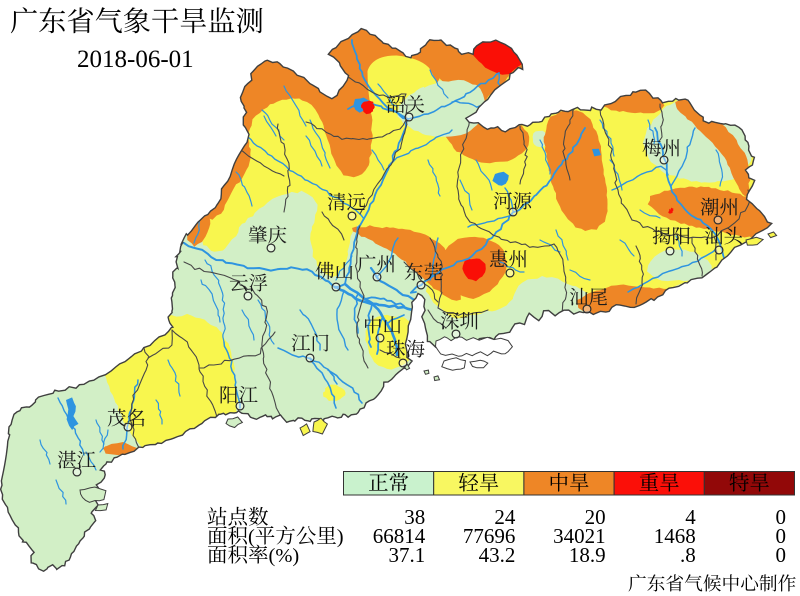  Describe the element at coordinates (135, 59) in the screenshot. I see `svg-text: 2018-06-01` at that location.